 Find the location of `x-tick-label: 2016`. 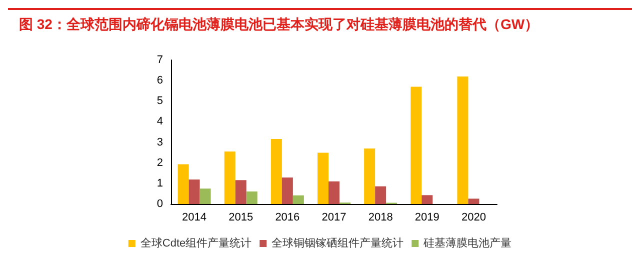

x-tick-label: 2016 is located at coordinates (287, 218).